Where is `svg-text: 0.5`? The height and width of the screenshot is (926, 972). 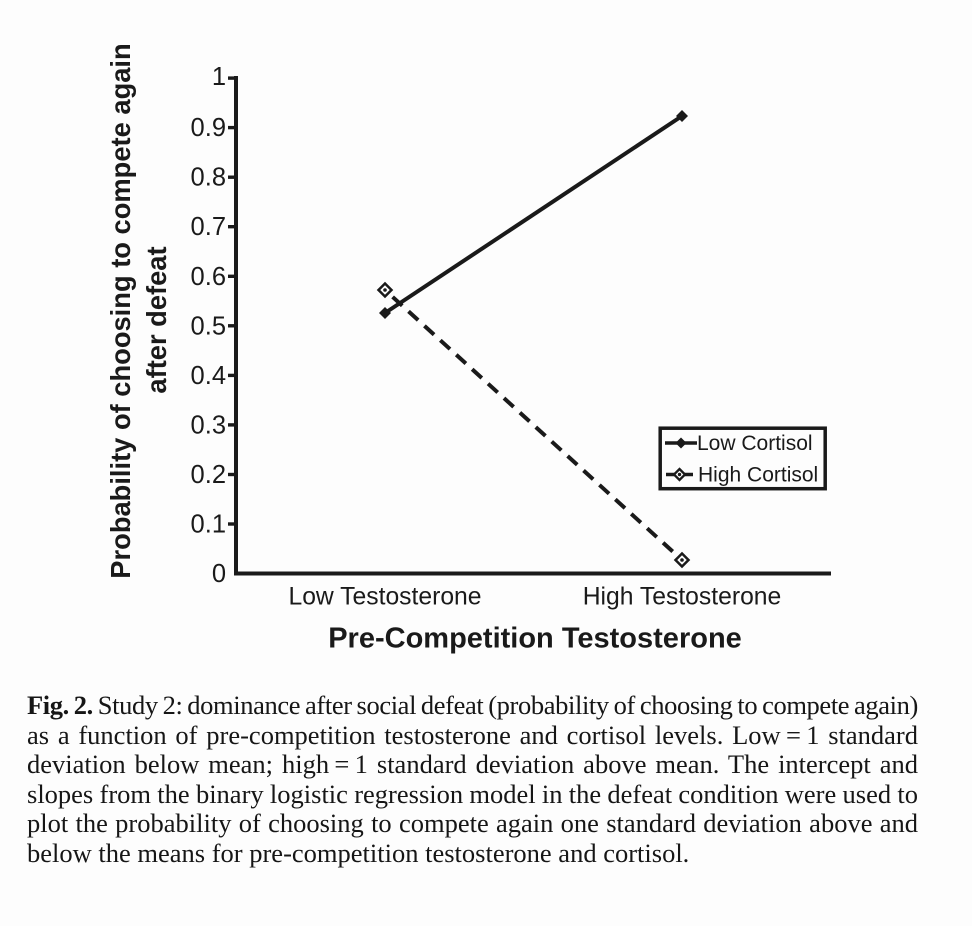
svg-text: 0.5 is located at coordinates (208, 326).